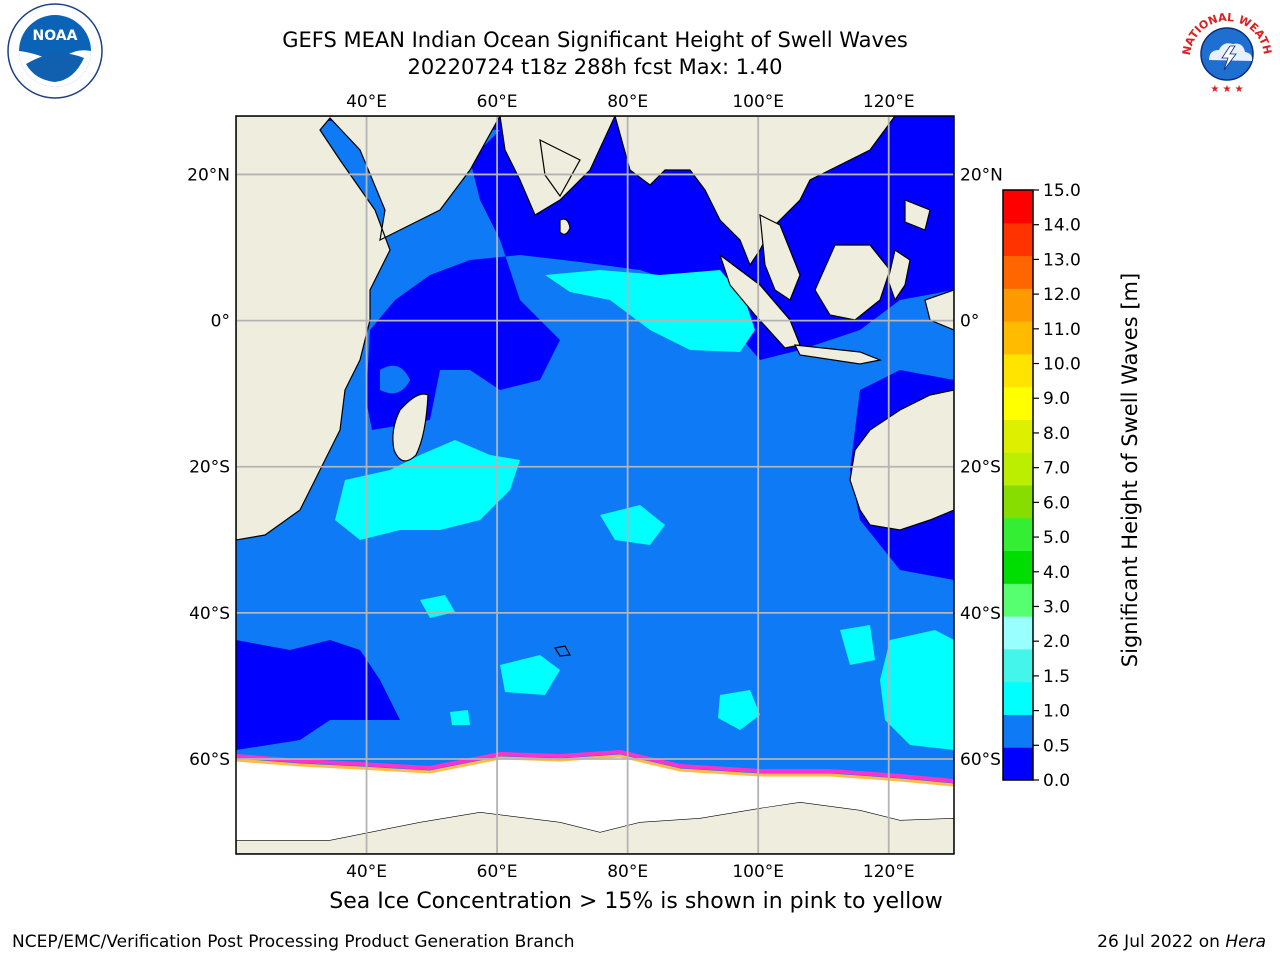  Describe the element at coordinates (1062, 295) in the screenshot. I see `colorbar-tick-label: 12.0` at that location.